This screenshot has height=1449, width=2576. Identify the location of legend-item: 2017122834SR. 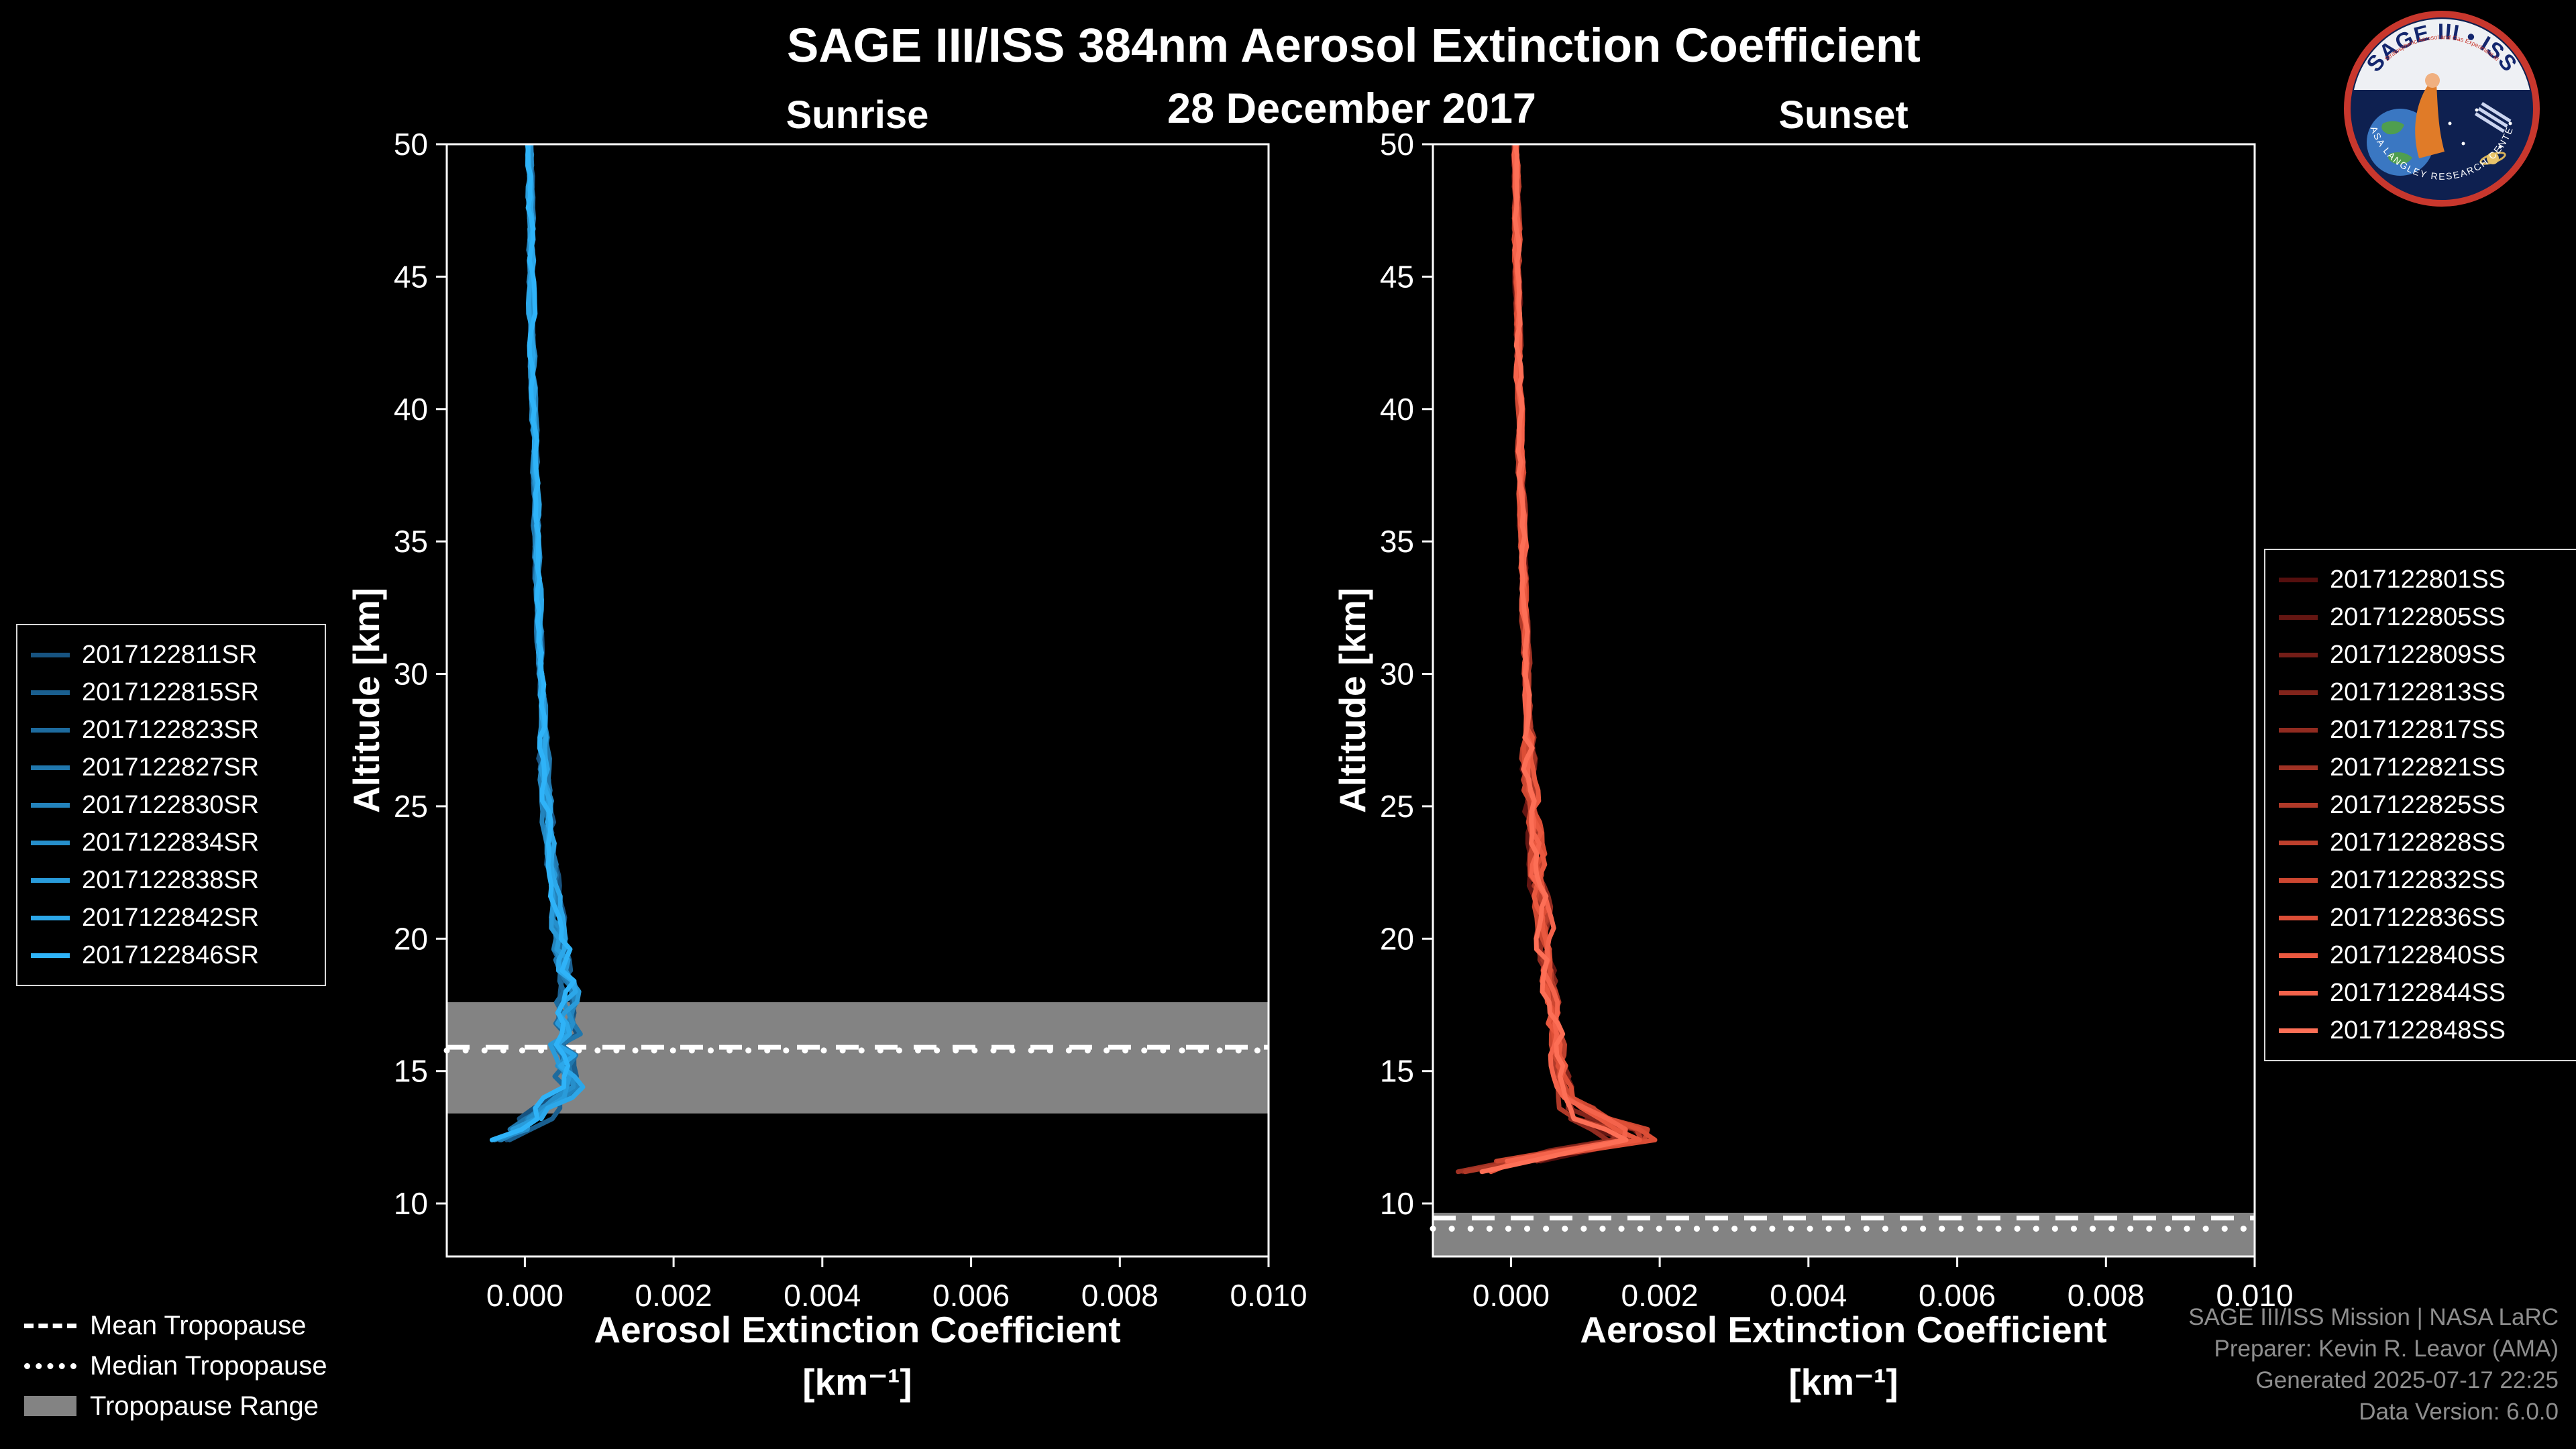
(171, 842).